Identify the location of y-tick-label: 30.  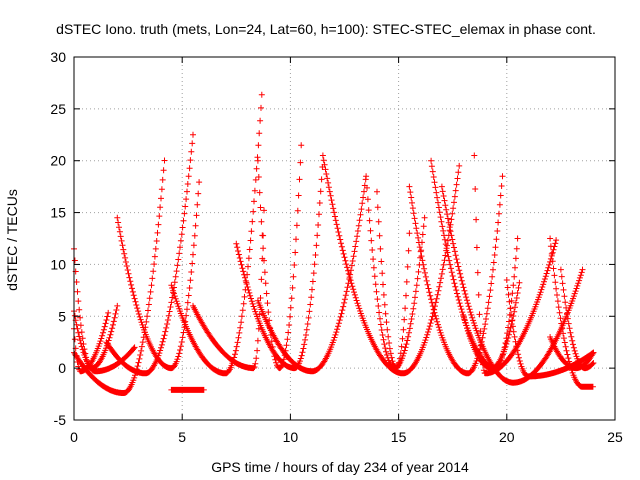
(58, 57).